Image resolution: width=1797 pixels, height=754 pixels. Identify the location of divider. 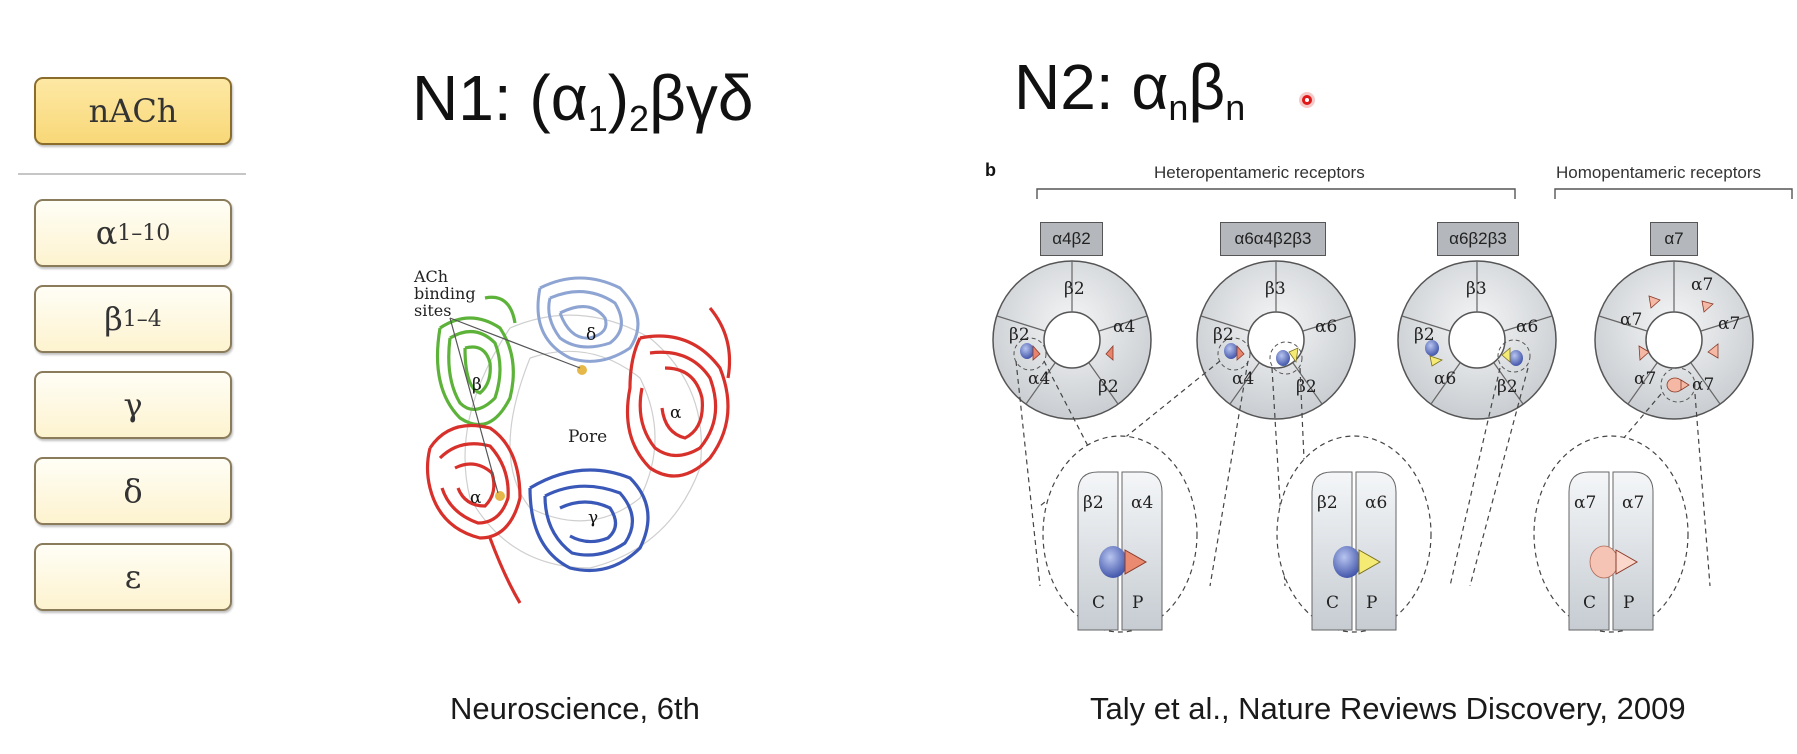
(132, 174).